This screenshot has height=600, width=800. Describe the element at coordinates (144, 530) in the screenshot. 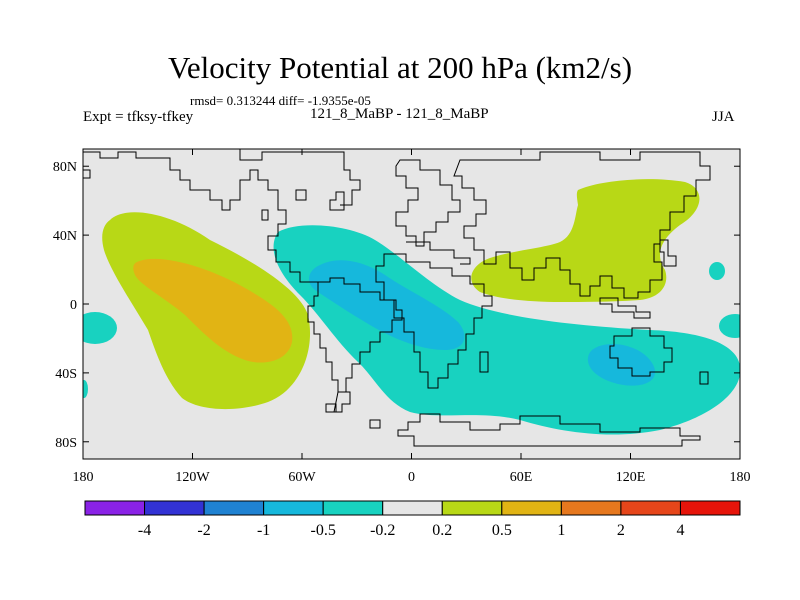

I see `colorbar-label: -4` at that location.